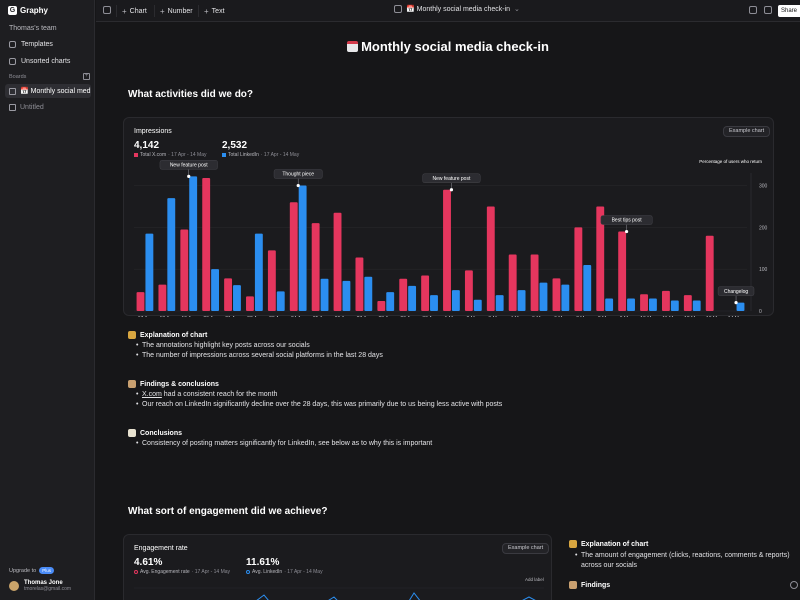  I want to click on annotation-label: New feature post, so click(452, 179).